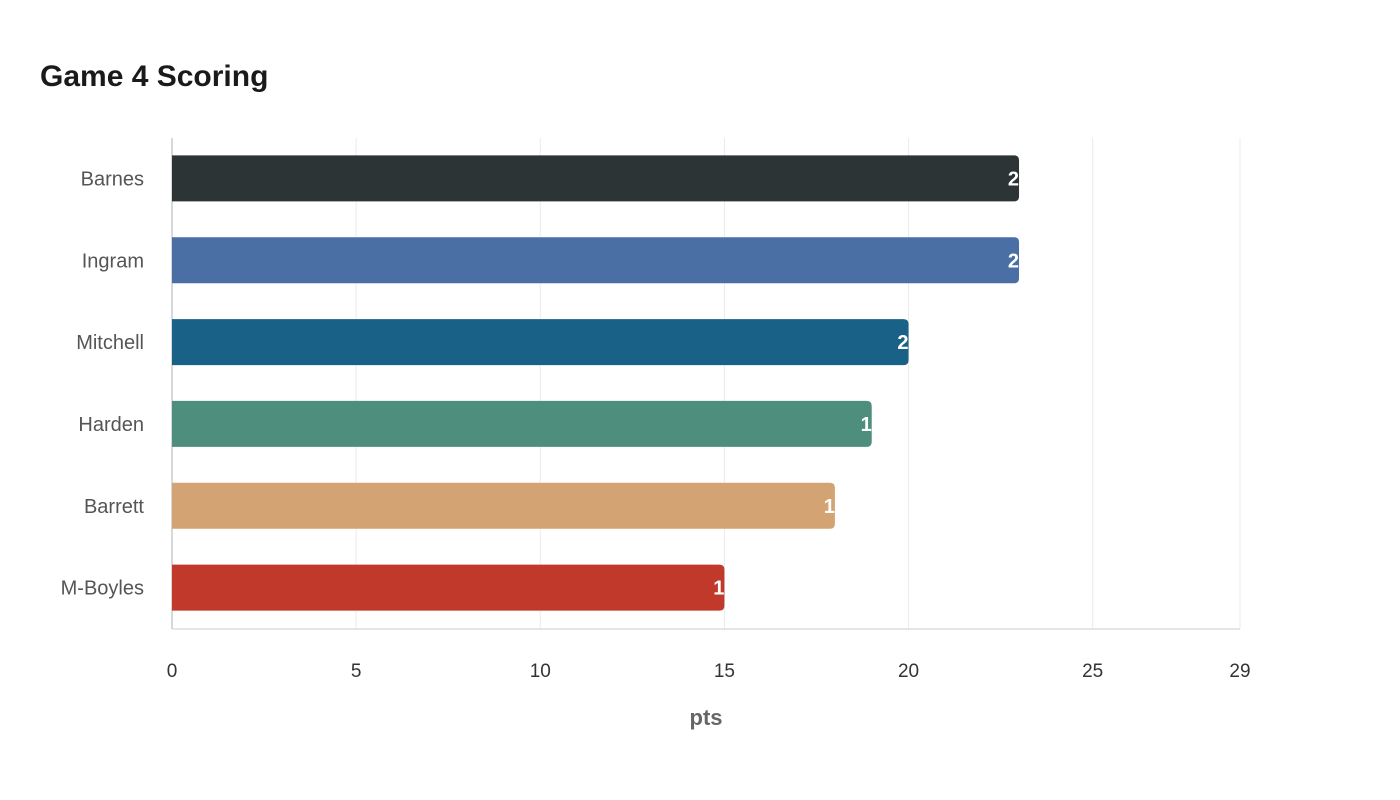  What do you see at coordinates (154, 76) in the screenshot?
I see `chart-title: Game 4 Scoring` at bounding box center [154, 76].